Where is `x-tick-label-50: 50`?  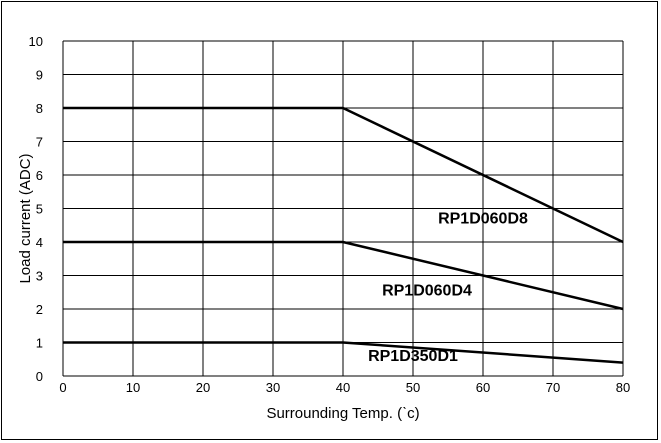 x-tick-label-50: 50 is located at coordinates (413, 387).